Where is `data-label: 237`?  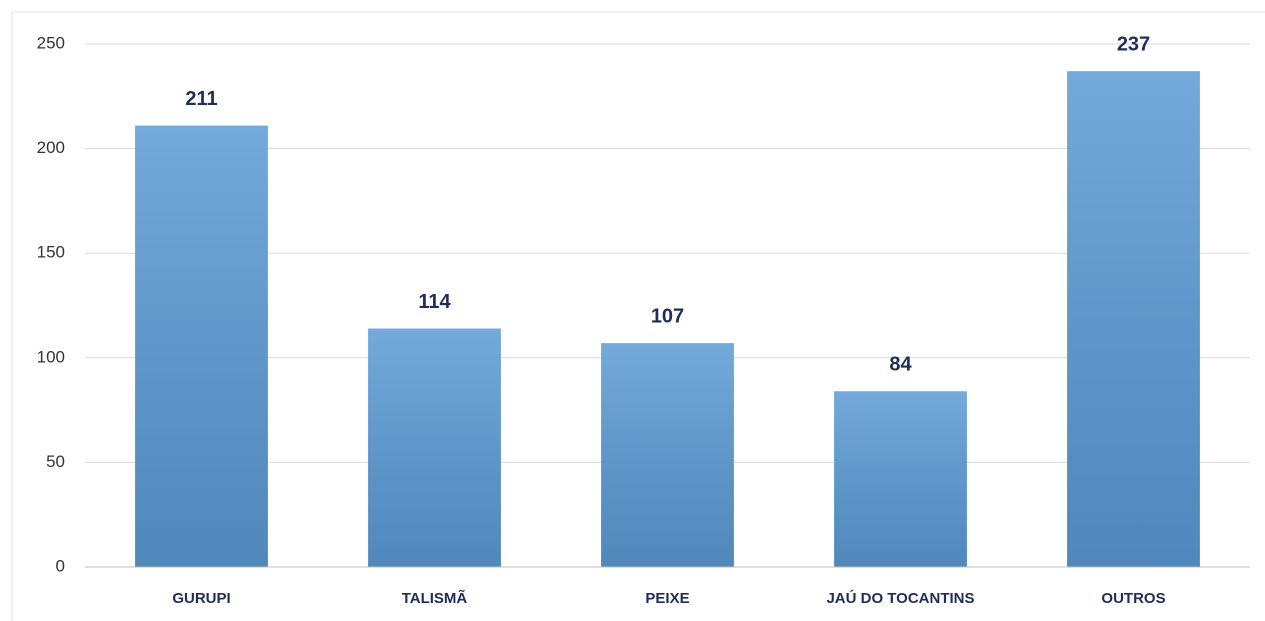 data-label: 237 is located at coordinates (1133, 44).